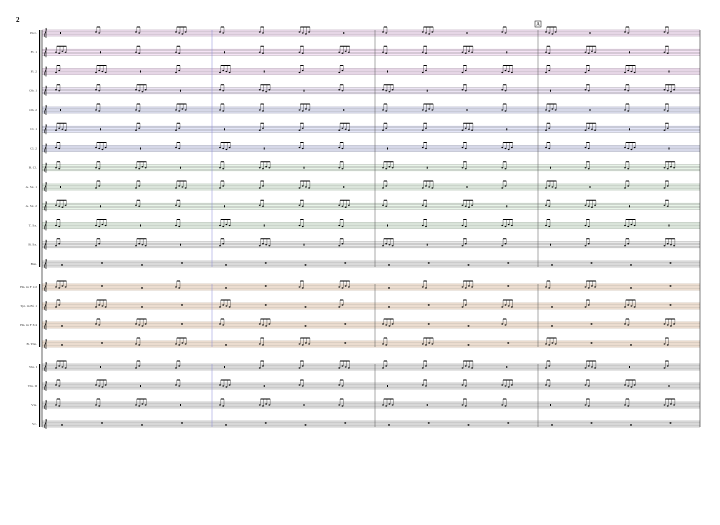 This screenshot has width=720, height=525. What do you see at coordinates (32, 245) in the screenshot?
I see `instrument-label: B. Sx.` at bounding box center [32, 245].